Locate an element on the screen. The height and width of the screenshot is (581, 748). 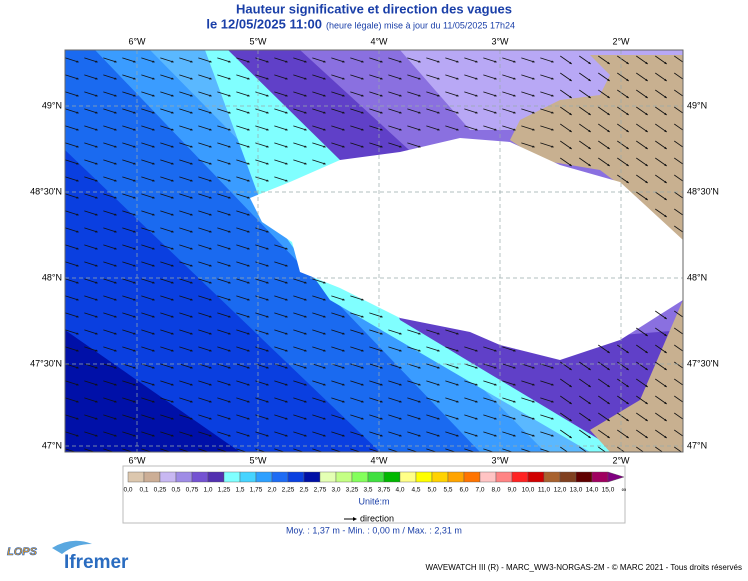
lon-label-bottom: 4°W is located at coordinates (379, 460).